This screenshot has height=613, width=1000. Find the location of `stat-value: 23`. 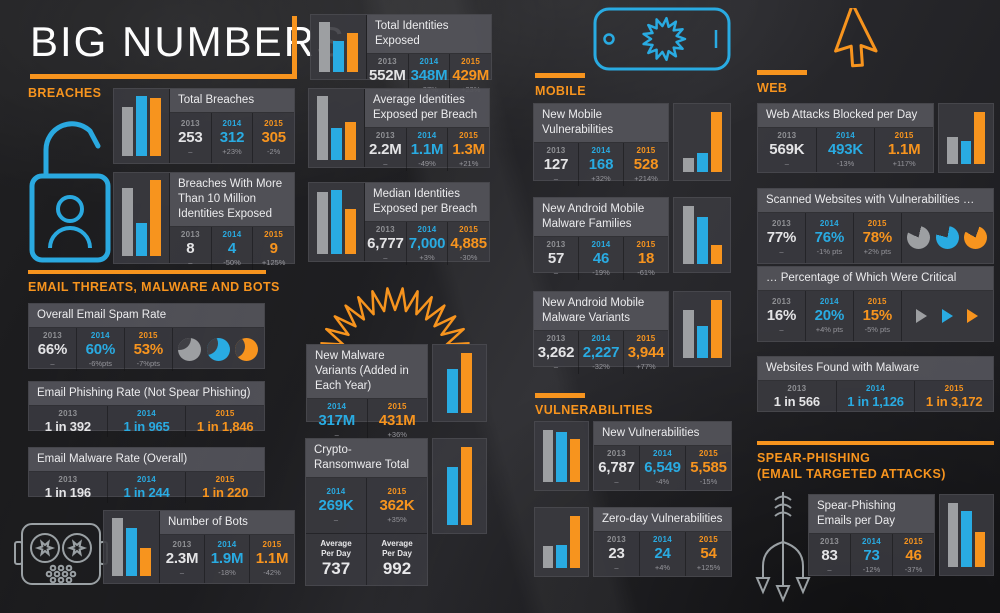

stat-value: 23 is located at coordinates (616, 554).